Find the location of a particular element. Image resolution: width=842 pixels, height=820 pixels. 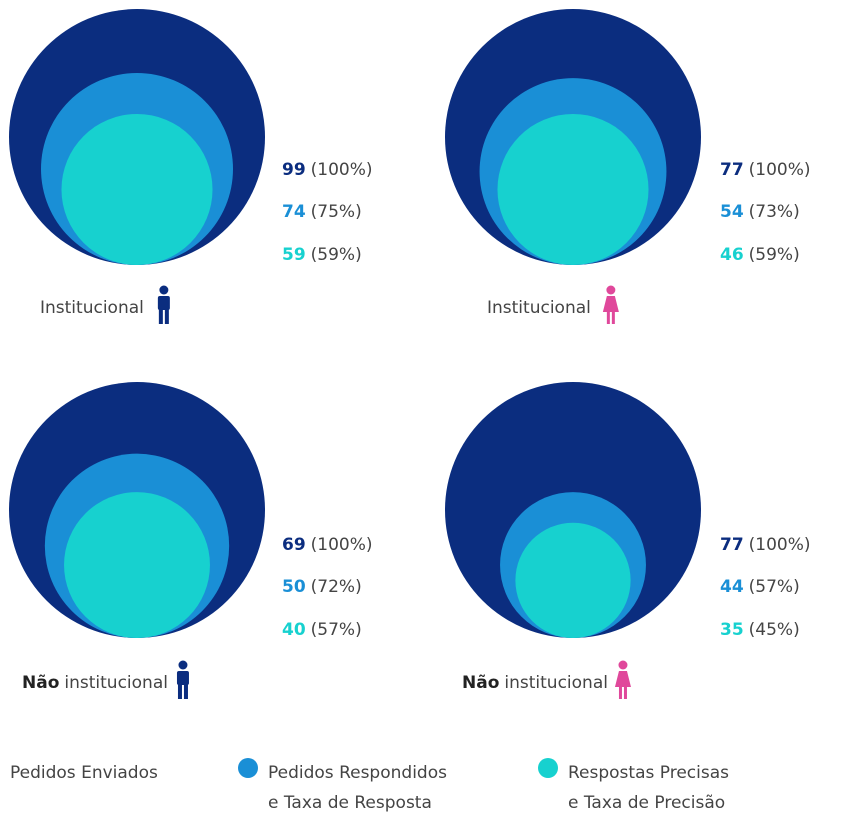

legend-label: Pedidos Respondidos is located at coordinates (357, 773).